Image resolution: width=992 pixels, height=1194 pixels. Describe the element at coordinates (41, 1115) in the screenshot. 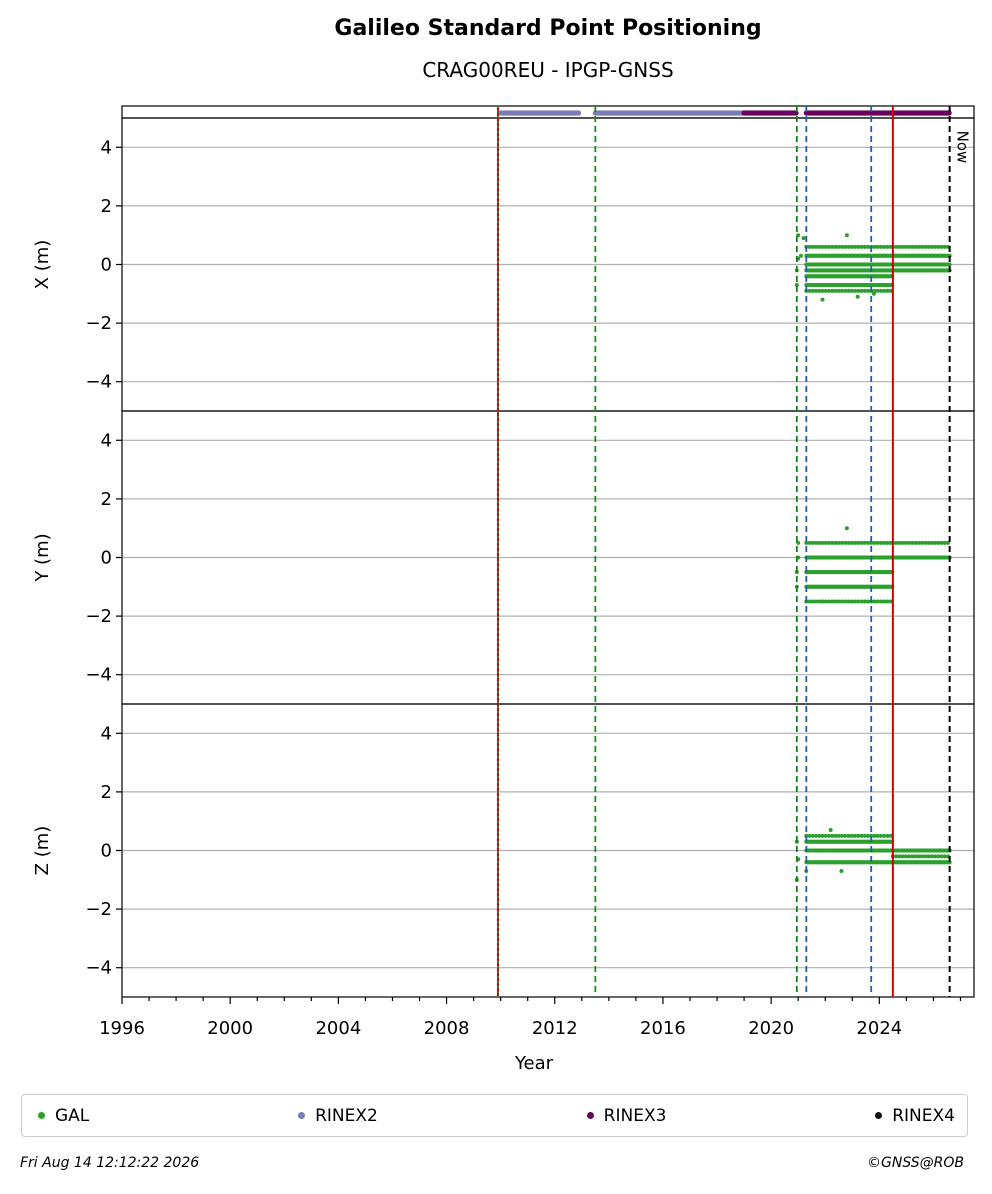

I see `gal-marker-icon` at that location.